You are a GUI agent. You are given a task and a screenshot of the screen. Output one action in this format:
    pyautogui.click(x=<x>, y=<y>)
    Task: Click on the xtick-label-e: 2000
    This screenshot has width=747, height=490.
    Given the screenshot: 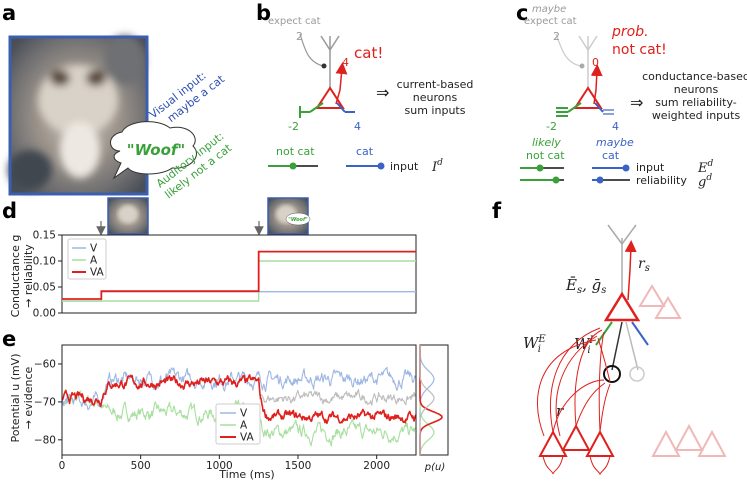 What is the action you would take?
    pyautogui.click(x=376, y=466)
    